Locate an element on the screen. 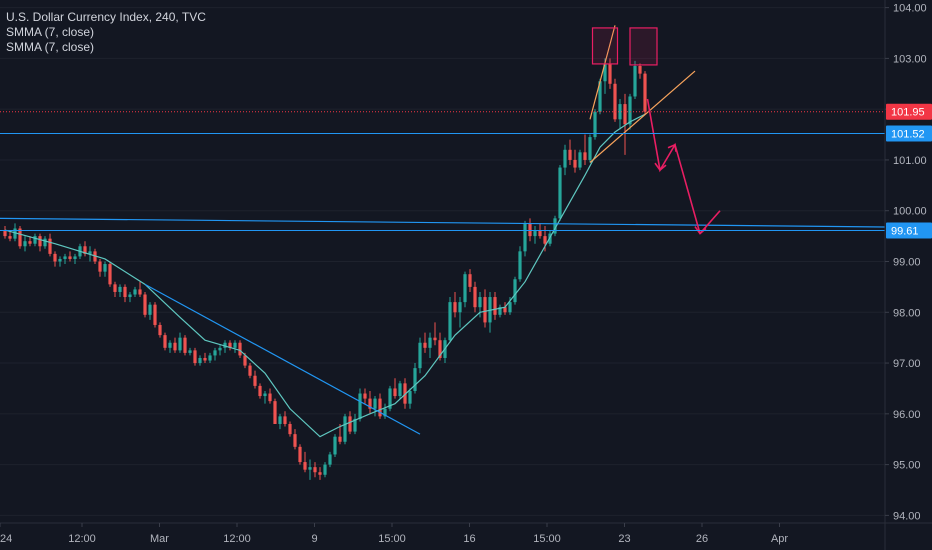 The width and height of the screenshot is (932, 550). horizontal-trendline is located at coordinates (443, 222).